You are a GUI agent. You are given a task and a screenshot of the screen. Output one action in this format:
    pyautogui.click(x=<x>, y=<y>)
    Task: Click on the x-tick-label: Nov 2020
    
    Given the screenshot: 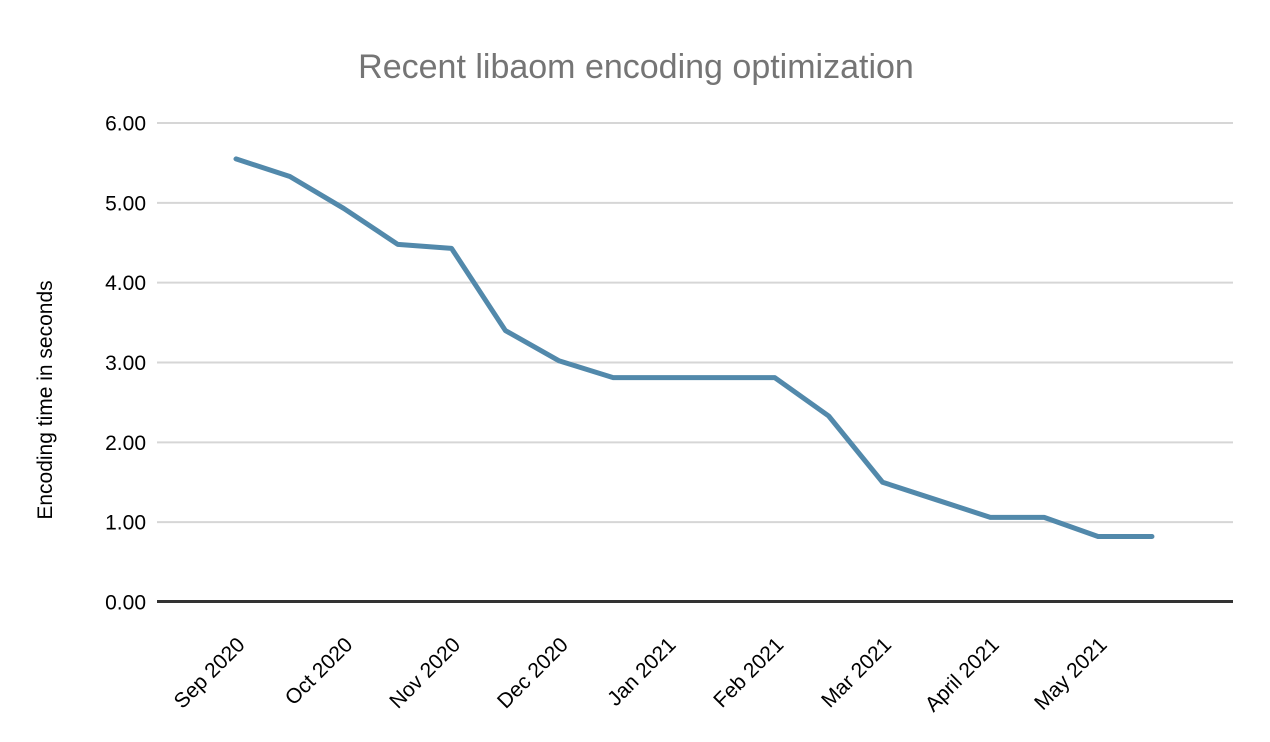 What is the action you would take?
    pyautogui.click(x=425, y=673)
    